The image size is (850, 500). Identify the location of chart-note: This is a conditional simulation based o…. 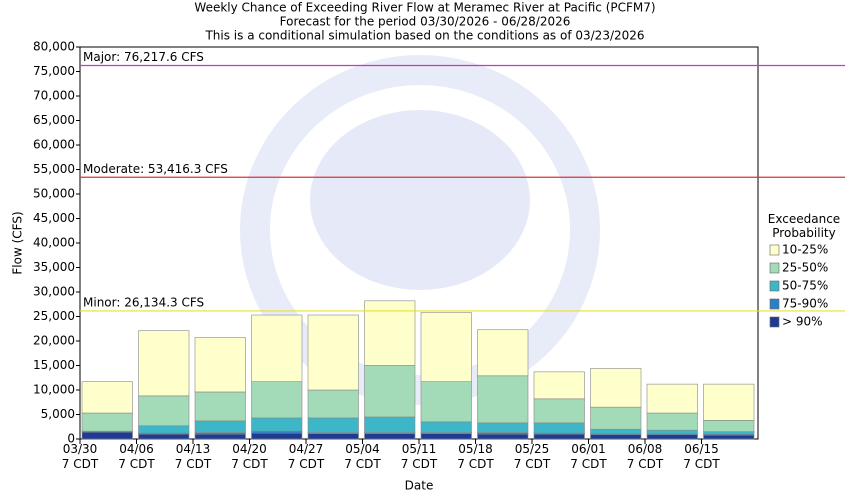
(424, 36).